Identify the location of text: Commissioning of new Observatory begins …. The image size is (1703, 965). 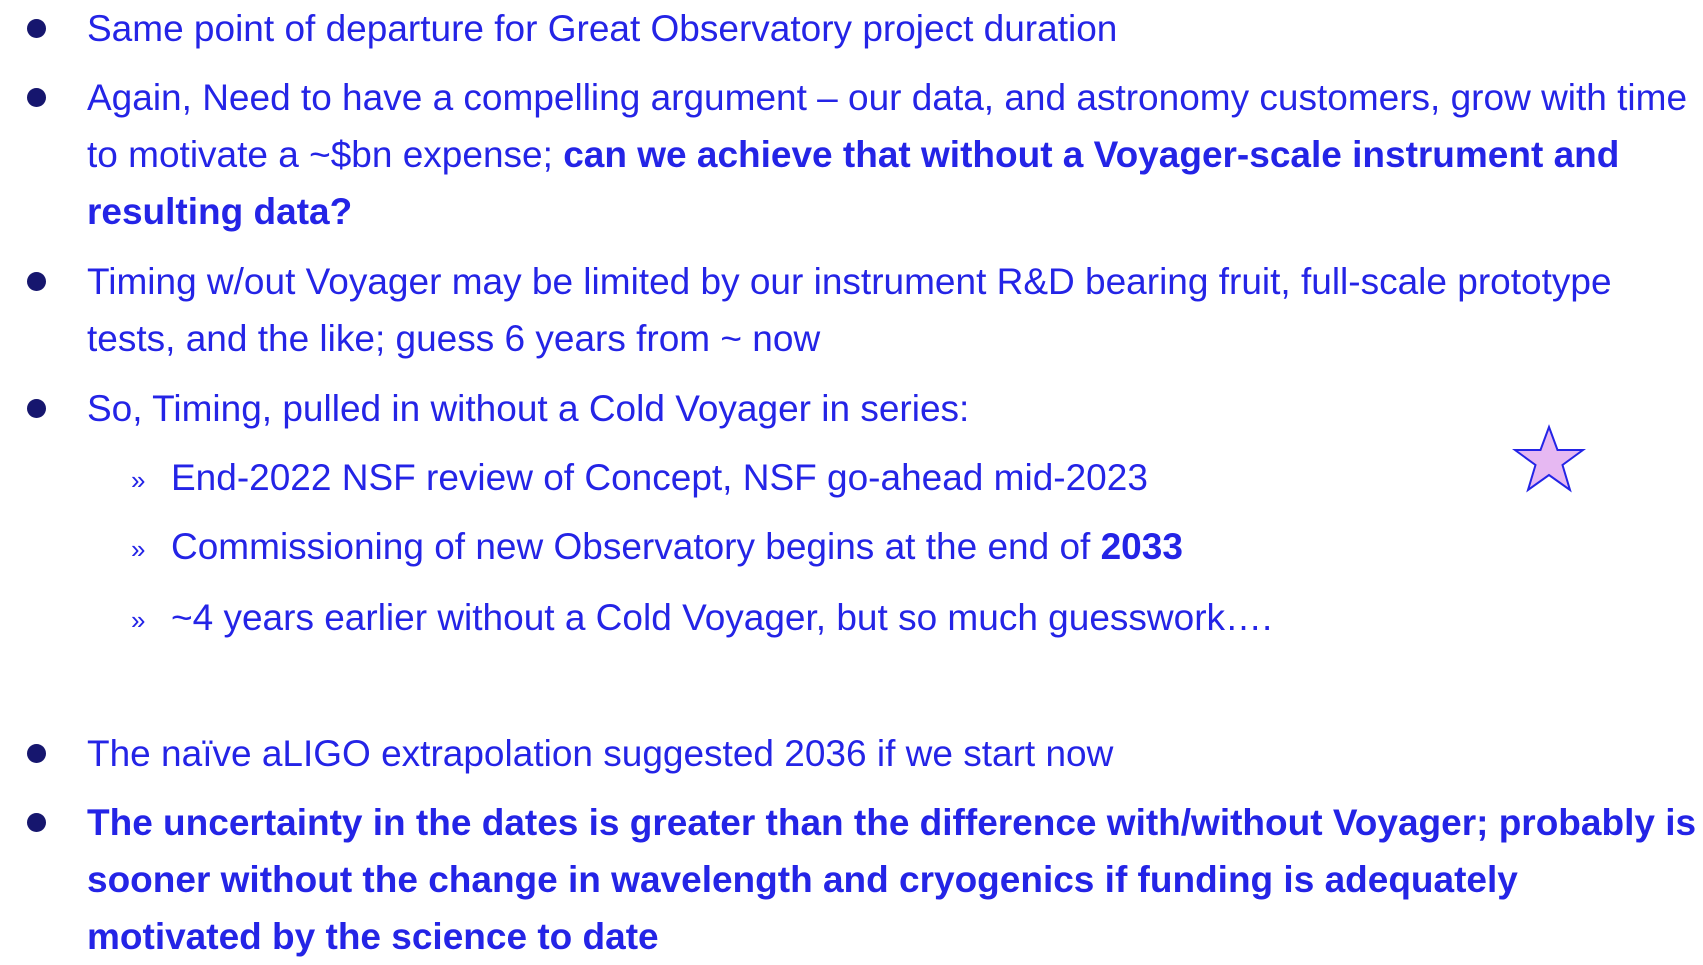
(636, 546).